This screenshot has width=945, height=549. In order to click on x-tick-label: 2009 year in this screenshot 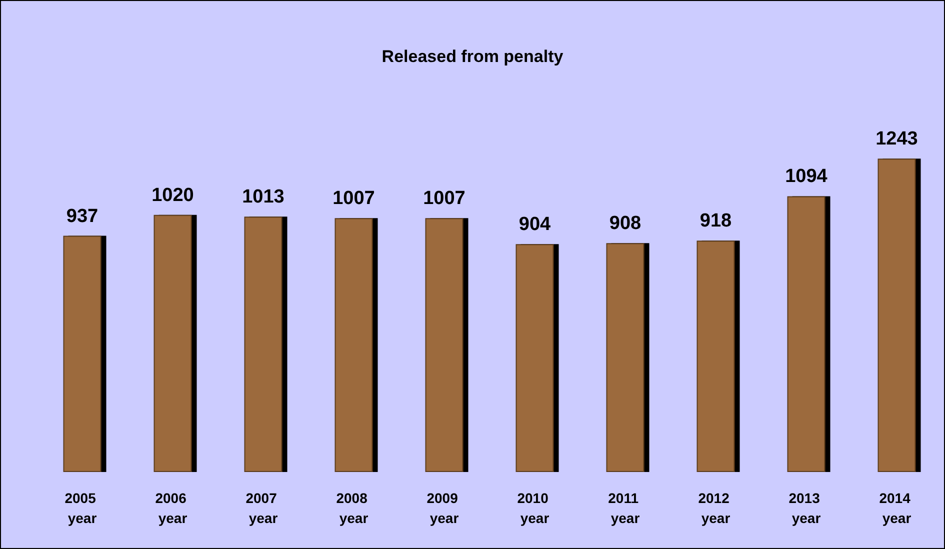, I will do `click(444, 508)`.